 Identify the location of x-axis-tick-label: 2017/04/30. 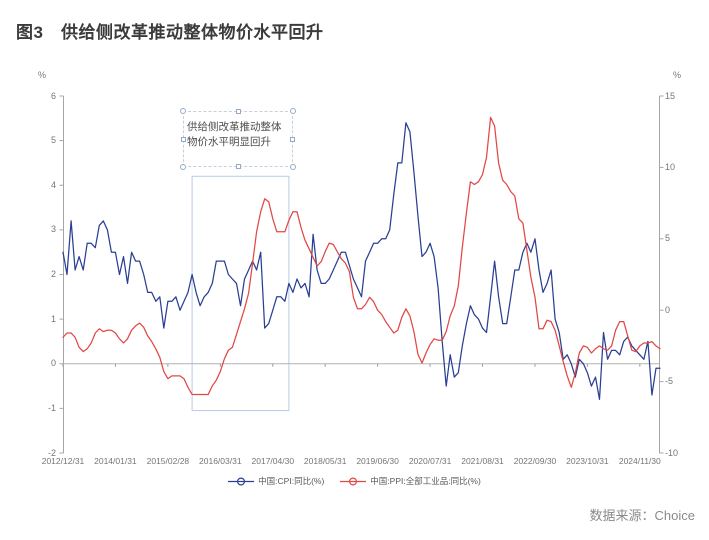
(273, 461).